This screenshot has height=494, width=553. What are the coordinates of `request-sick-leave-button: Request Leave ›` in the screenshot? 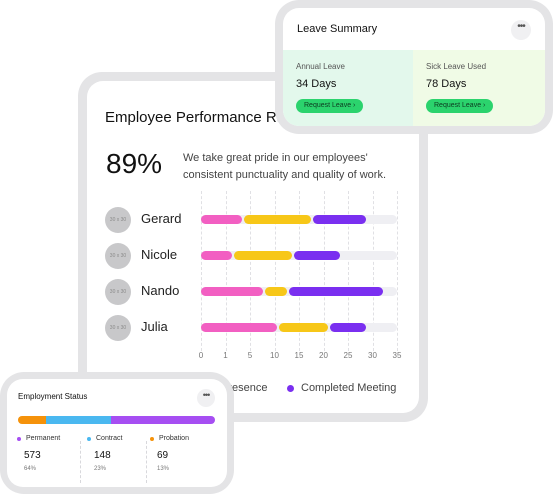 It's located at (460, 106).